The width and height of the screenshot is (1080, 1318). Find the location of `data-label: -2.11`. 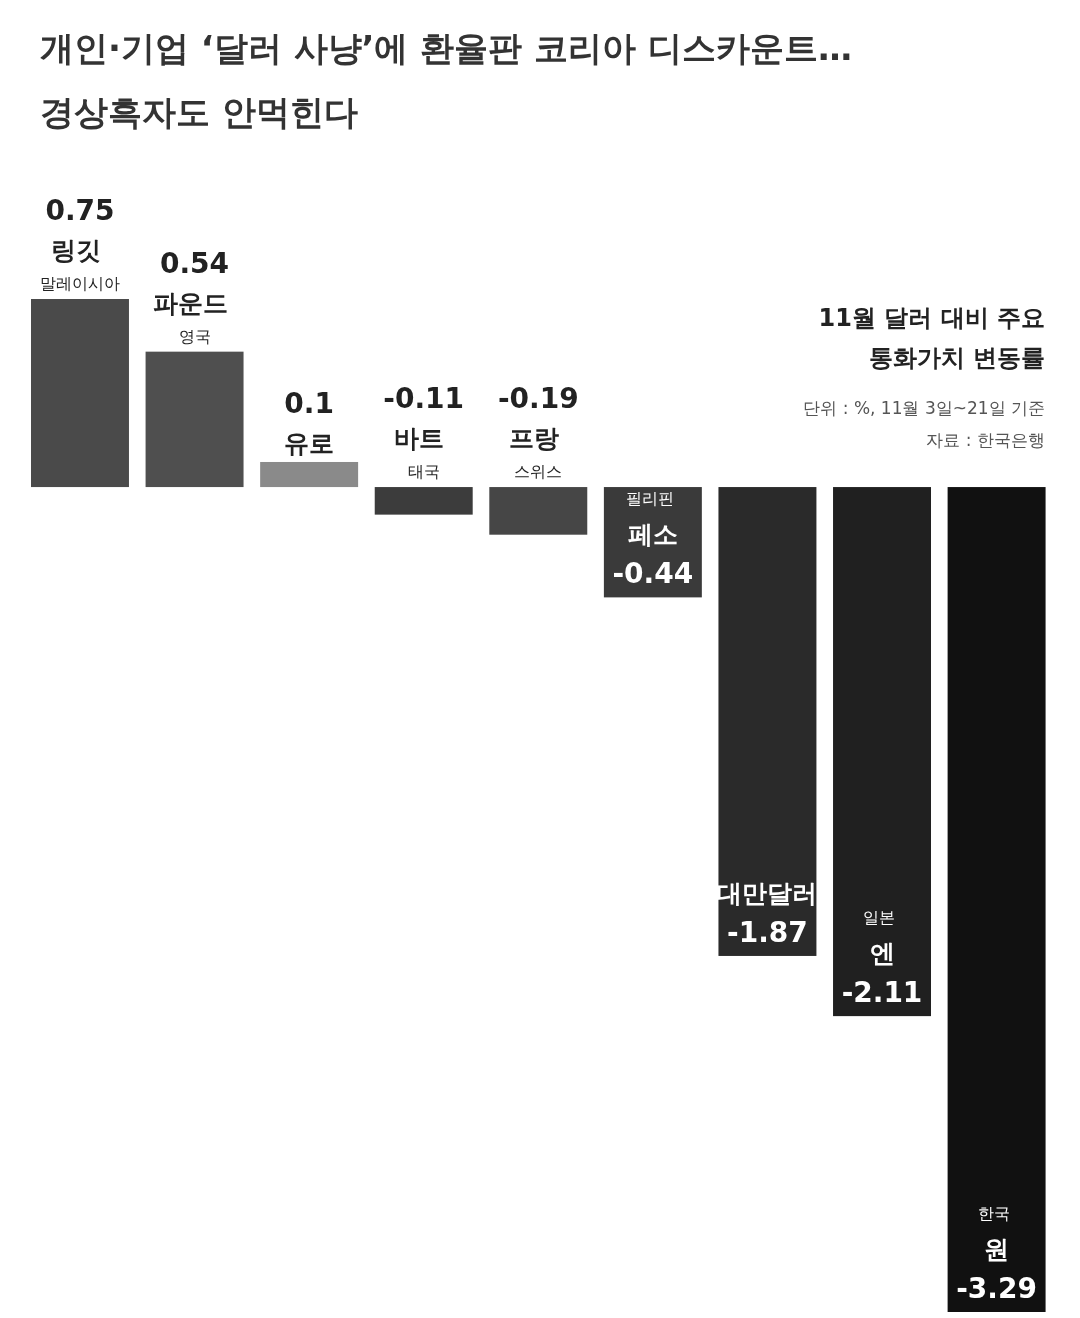

data-label: -2.11 is located at coordinates (882, 993).